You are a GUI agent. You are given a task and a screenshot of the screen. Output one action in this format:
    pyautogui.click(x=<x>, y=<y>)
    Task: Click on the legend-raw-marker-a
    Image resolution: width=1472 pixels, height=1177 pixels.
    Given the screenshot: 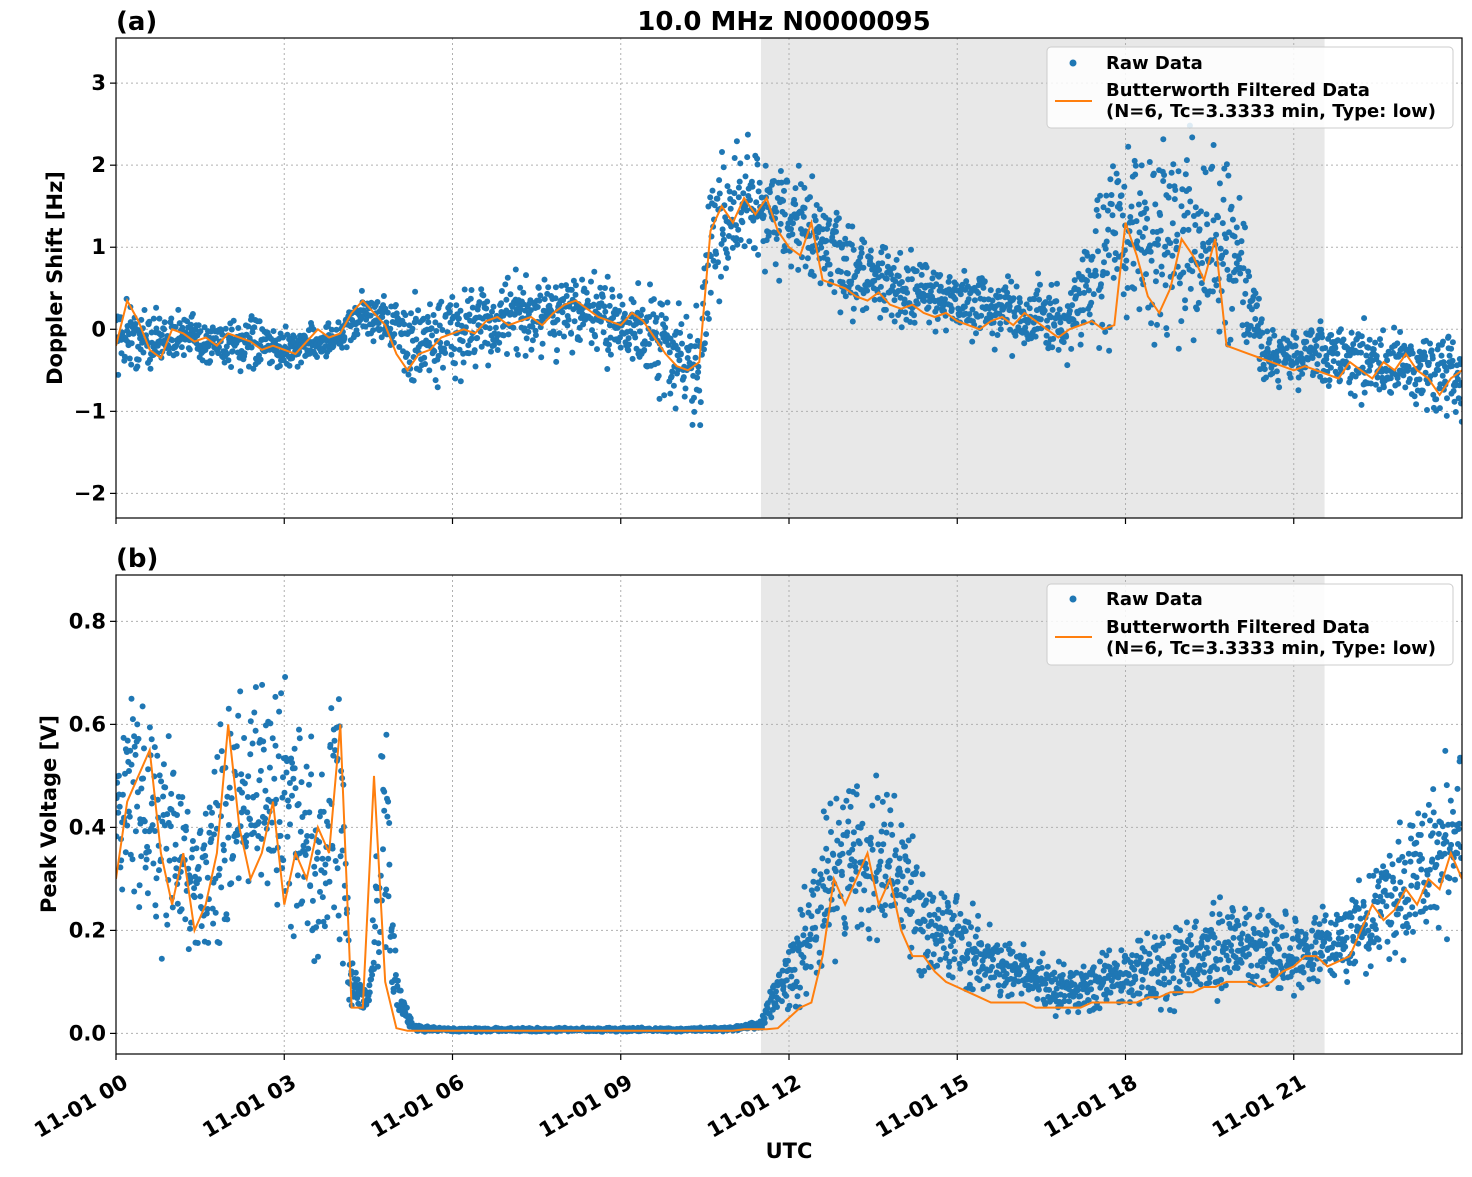 What is the action you would take?
    pyautogui.click(x=1073, y=63)
    